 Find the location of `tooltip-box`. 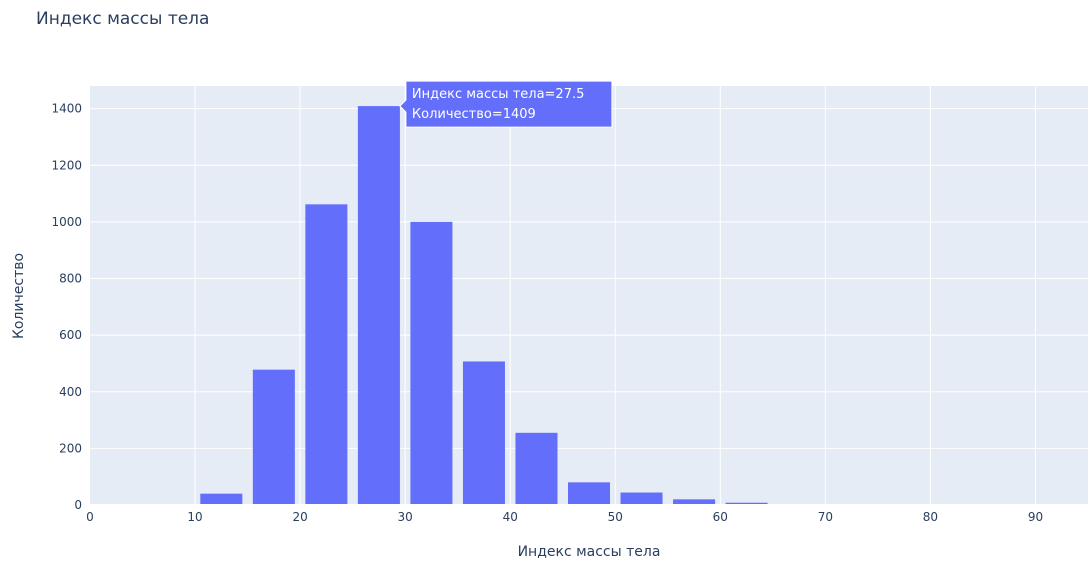

tooltip-box is located at coordinates (506, 104).